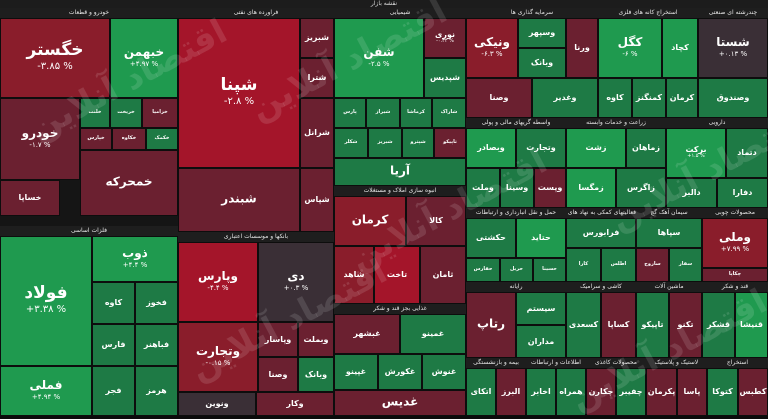  Describe the element at coordinates (616, 123) in the screenshot. I see `sector-title: زراعت و خدمات وابسته` at that location.